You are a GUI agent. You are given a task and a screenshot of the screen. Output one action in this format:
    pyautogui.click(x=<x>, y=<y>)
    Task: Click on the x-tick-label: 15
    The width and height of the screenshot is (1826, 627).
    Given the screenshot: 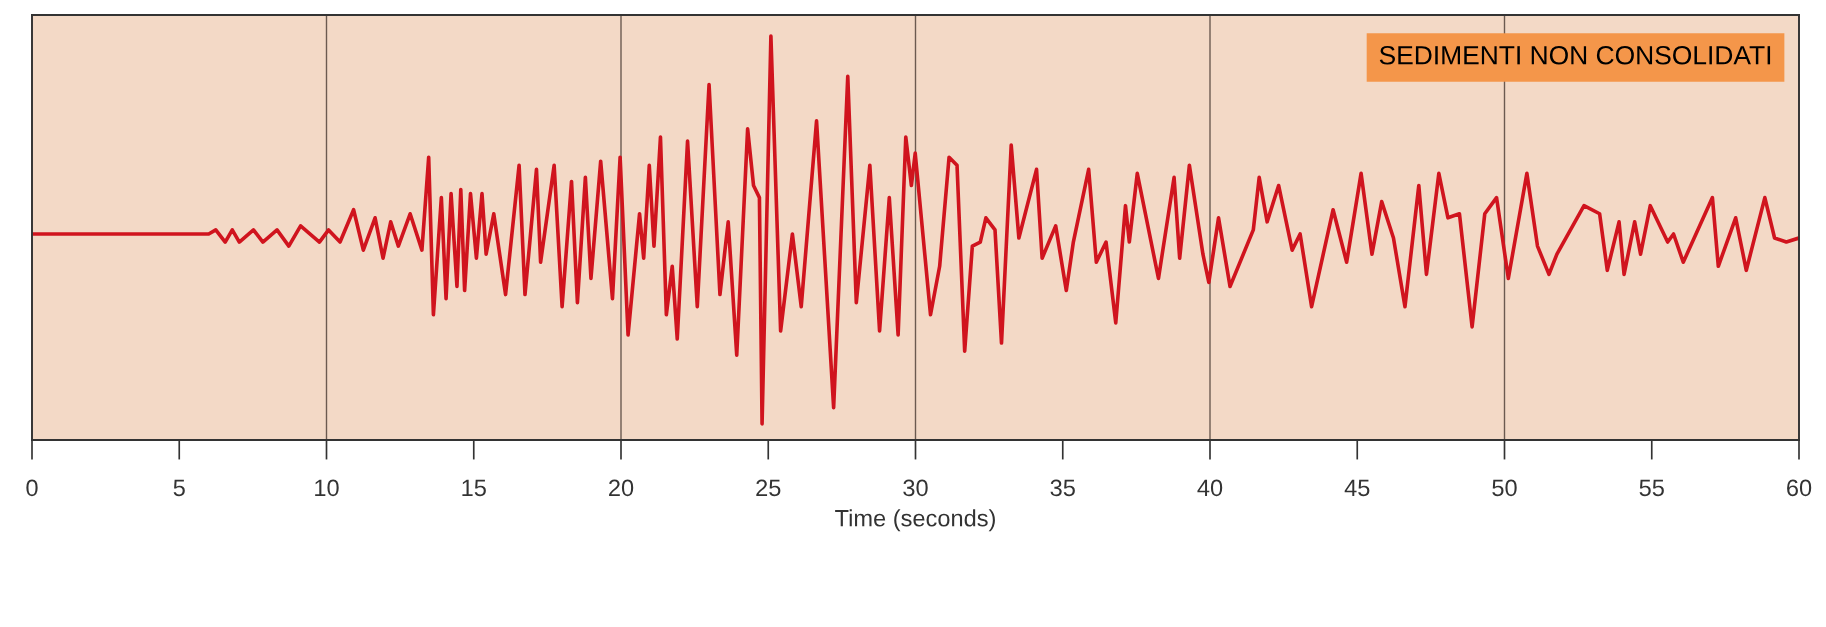 What is the action you would take?
    pyautogui.click(x=474, y=488)
    